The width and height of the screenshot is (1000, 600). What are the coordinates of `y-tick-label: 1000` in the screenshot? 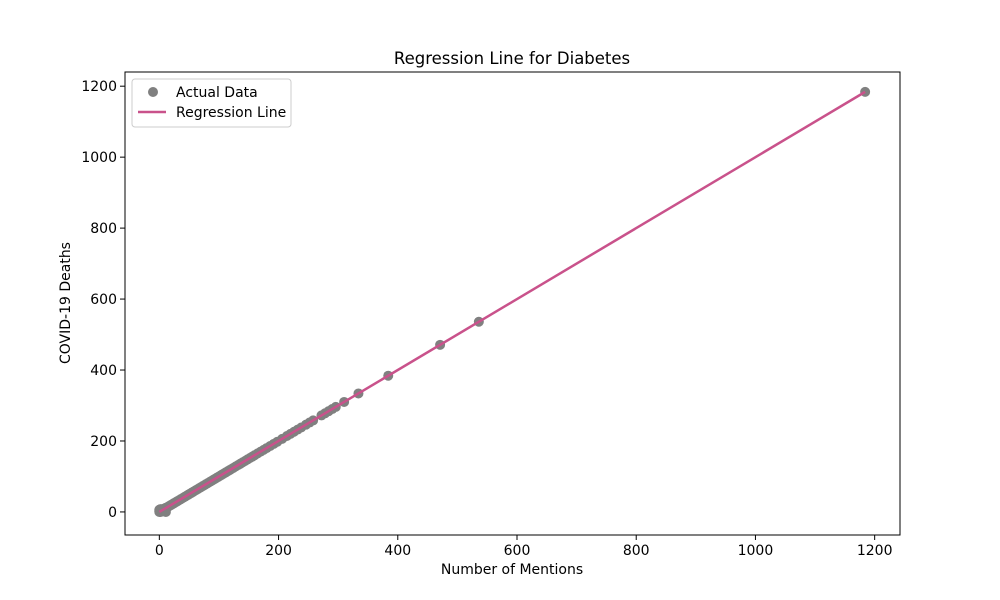 It's located at (99, 158).